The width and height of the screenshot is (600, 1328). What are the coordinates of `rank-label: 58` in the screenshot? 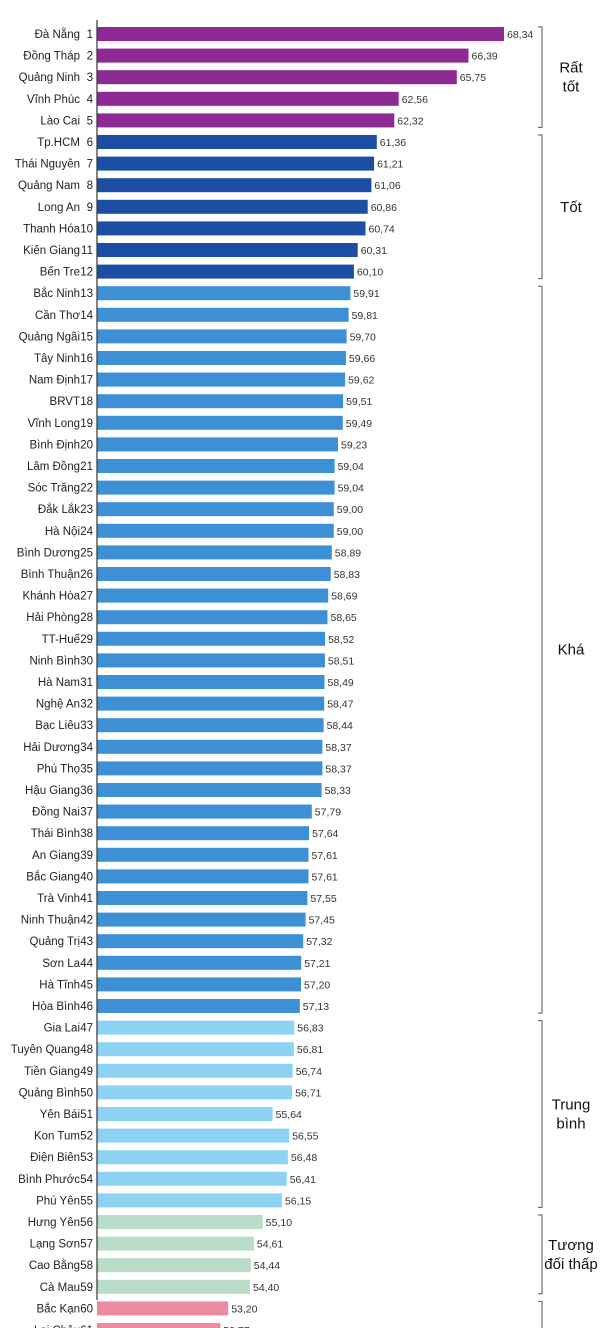 It's located at (86, 1266).